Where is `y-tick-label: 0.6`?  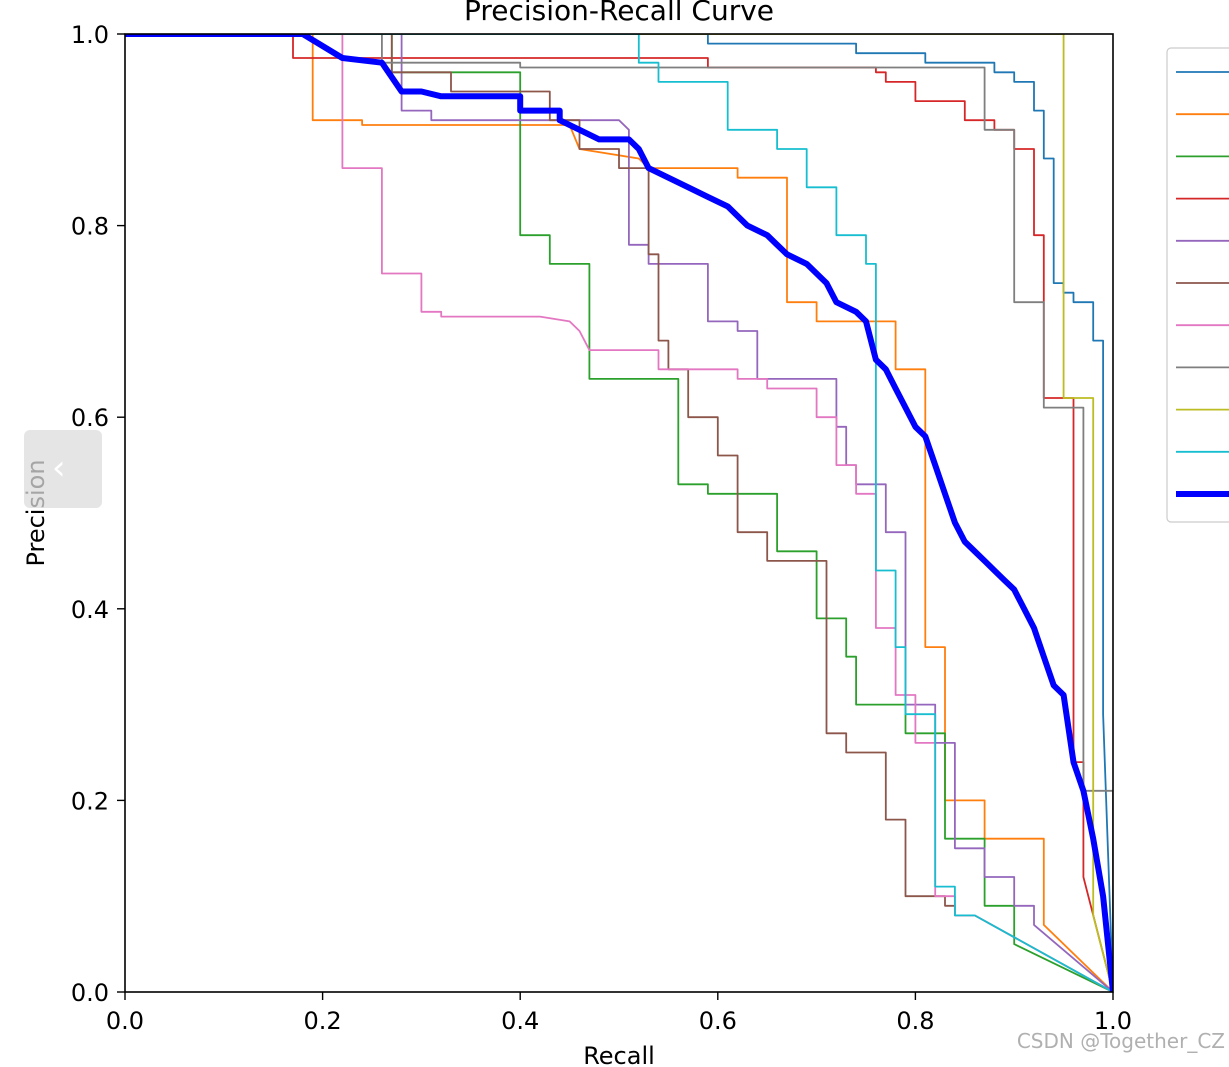
y-tick-label: 0.6 is located at coordinates (90, 418).